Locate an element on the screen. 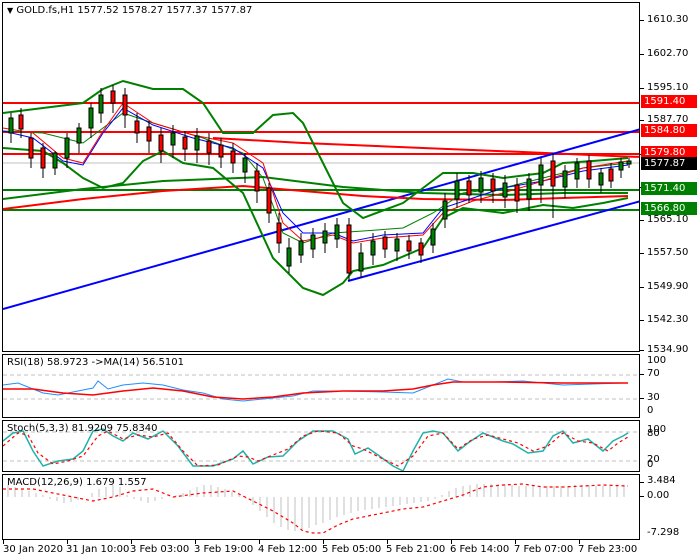 The width and height of the screenshot is (700, 560). level-tag-1579: 1579.80 is located at coordinates (669, 152).